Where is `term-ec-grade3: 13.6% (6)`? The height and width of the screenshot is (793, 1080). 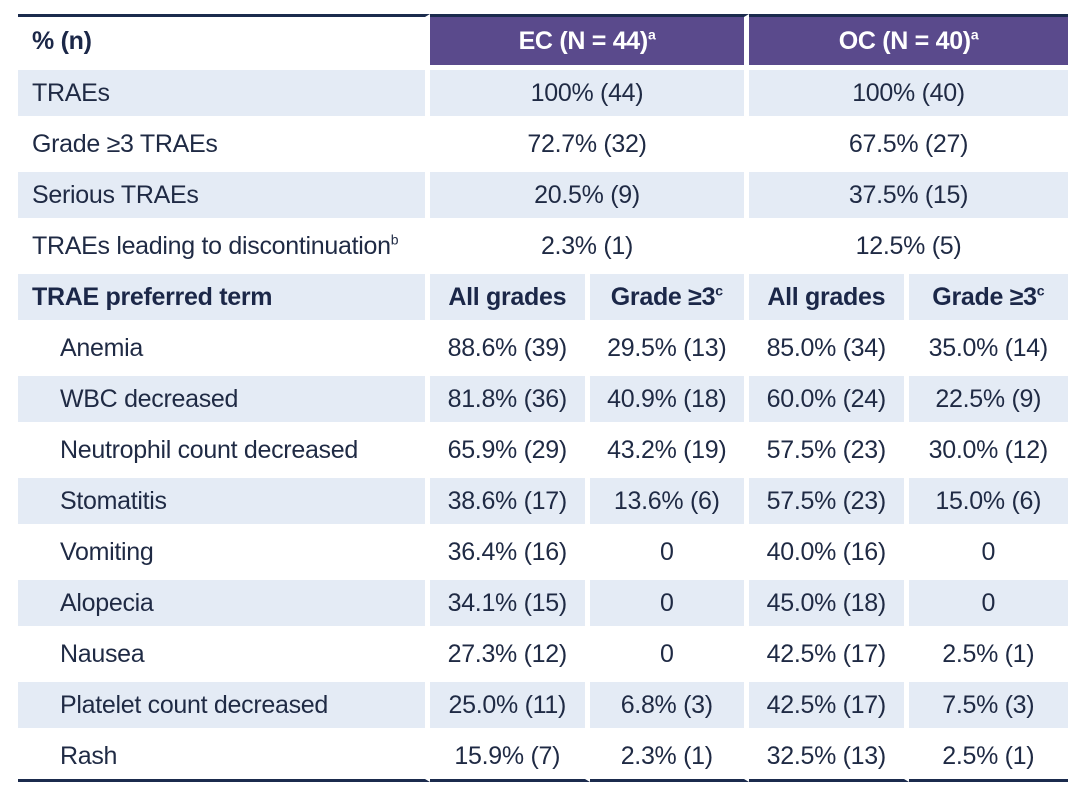
term-ec-grade3: 13.6% (6) is located at coordinates (669, 501).